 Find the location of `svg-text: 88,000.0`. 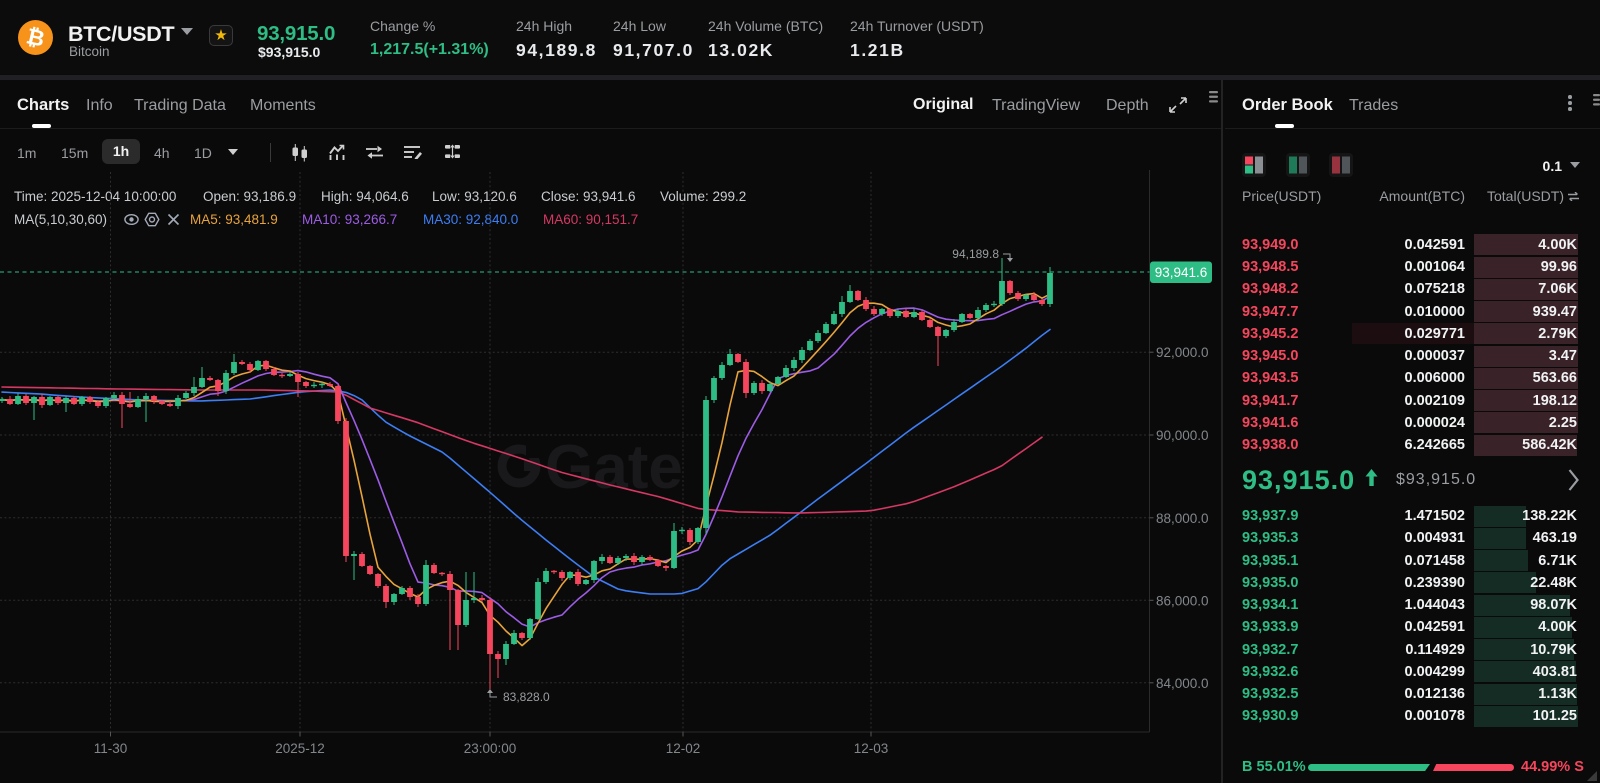

svg-text: 88,000.0 is located at coordinates (1182, 518).